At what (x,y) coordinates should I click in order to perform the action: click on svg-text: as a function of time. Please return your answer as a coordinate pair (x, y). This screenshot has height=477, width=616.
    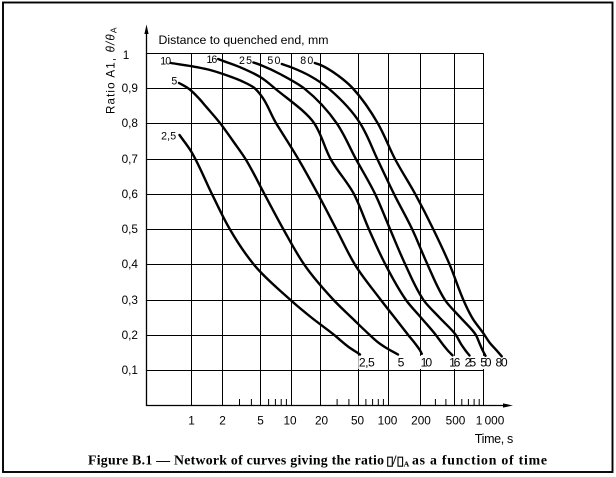
    Looking at the image, I should click on (479, 459).